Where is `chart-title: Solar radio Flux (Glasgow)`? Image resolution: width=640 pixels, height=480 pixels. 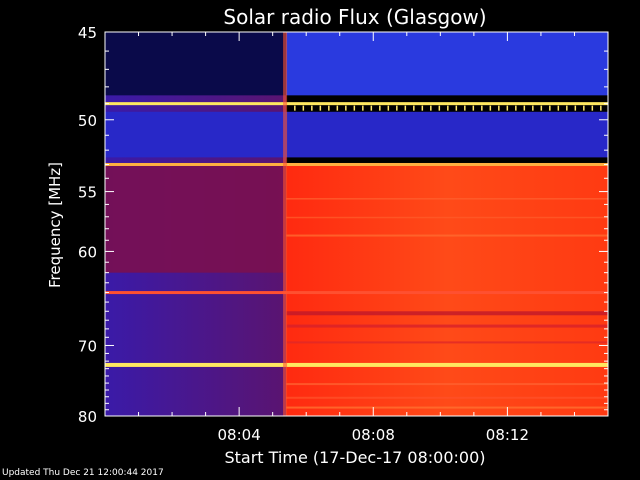
chart-title: Solar radio Flux (Glasgow) is located at coordinates (354, 17).